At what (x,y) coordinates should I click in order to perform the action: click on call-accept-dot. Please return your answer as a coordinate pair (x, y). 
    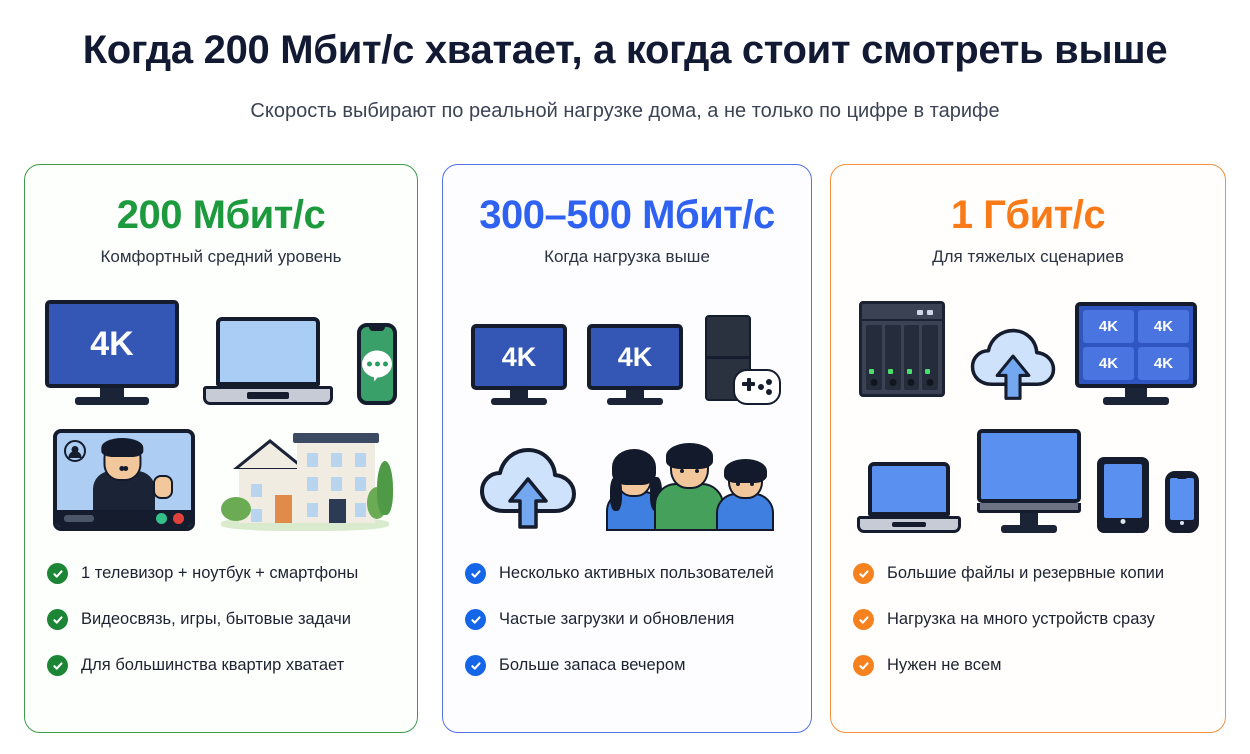
    Looking at the image, I should click on (161, 518).